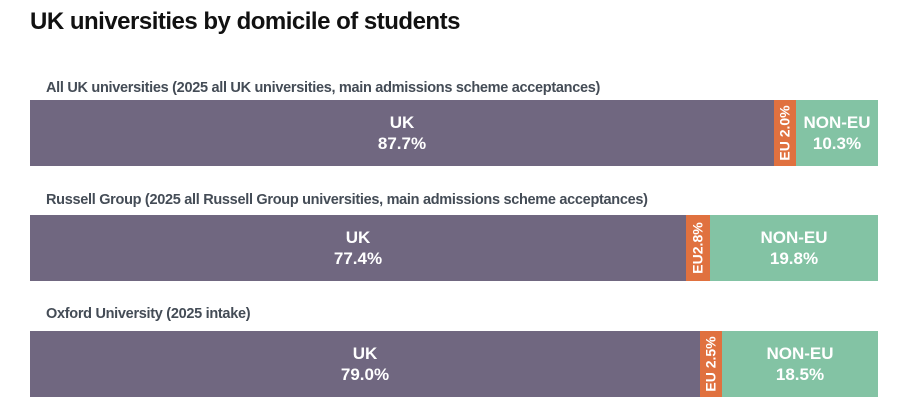 This screenshot has height=420, width=916. I want to click on stacked-bar: UK 77.4% EU2.8% NON-EU 19.8%, so click(454, 248).